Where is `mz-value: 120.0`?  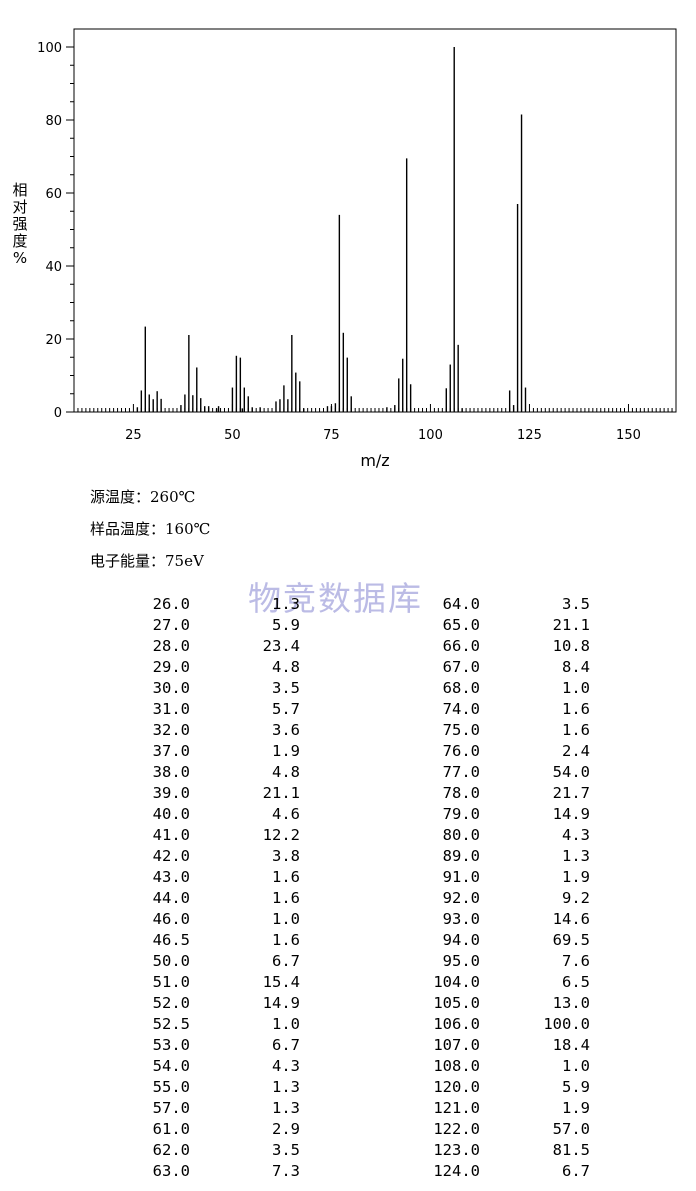
mz-value: 120.0 is located at coordinates (456, 1087).